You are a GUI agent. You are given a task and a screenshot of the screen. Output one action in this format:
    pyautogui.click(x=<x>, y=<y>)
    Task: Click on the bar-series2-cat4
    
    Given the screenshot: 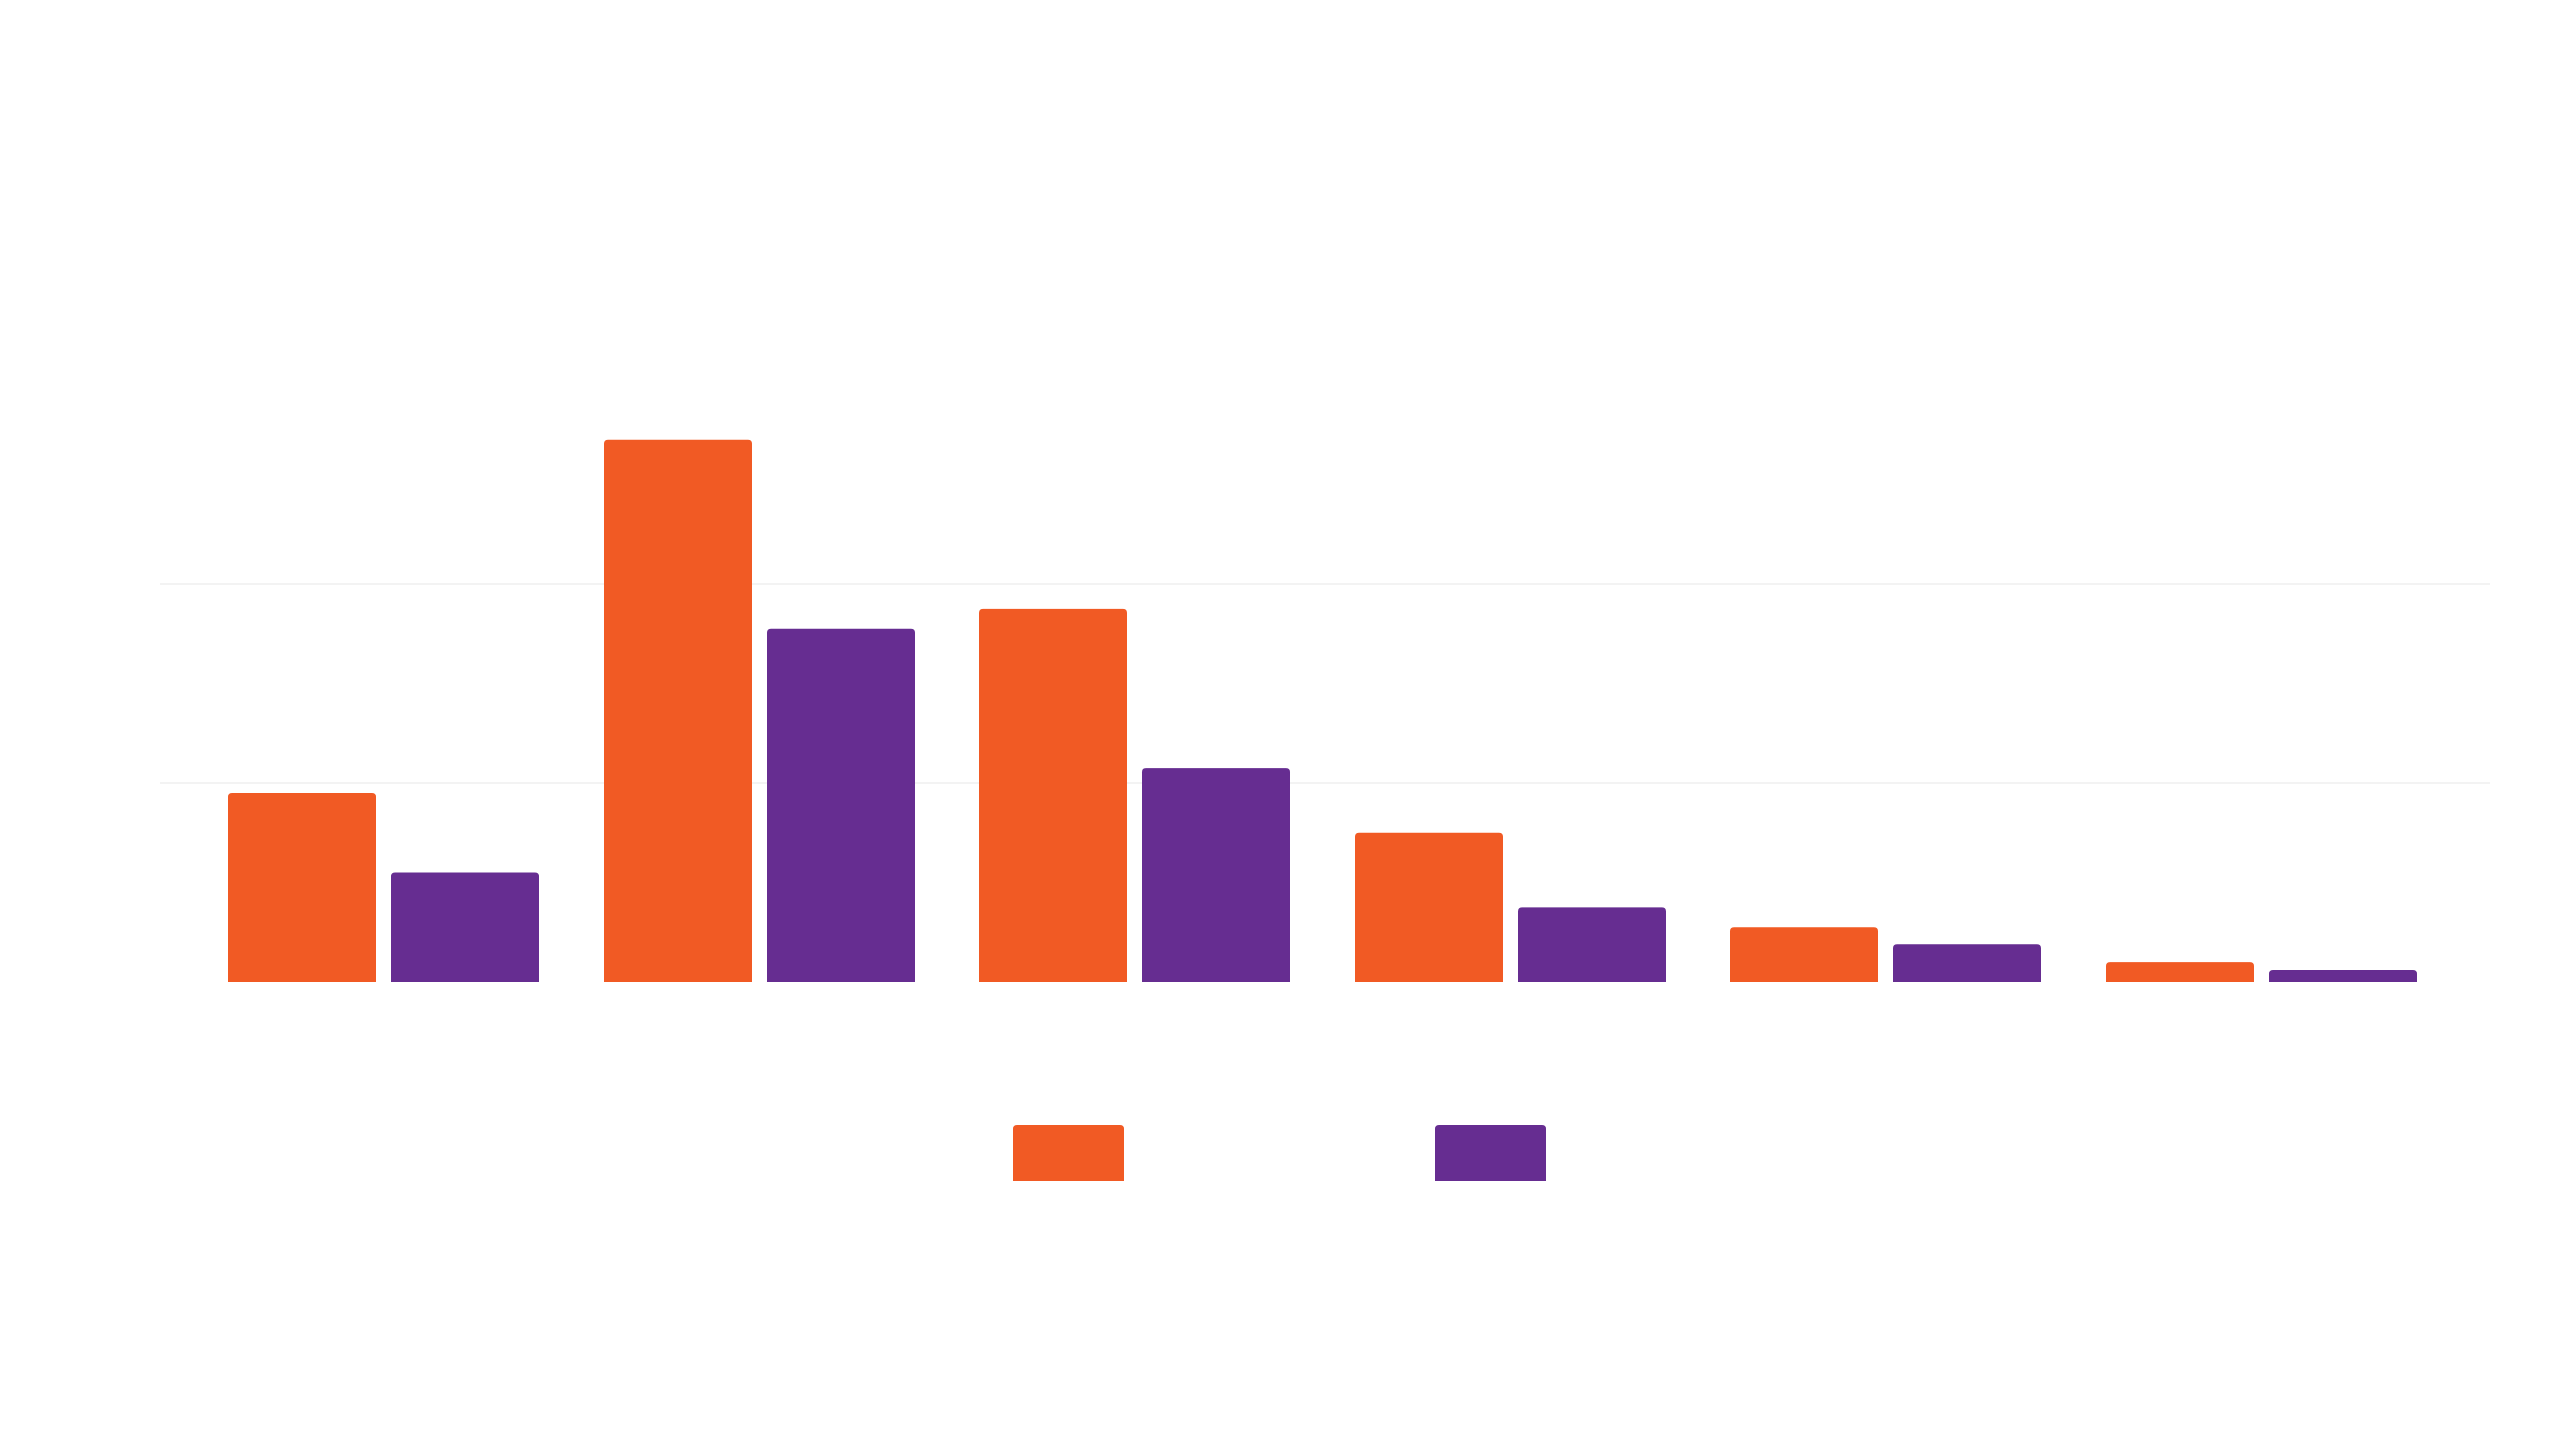 What is the action you would take?
    pyautogui.click(x=1592, y=944)
    